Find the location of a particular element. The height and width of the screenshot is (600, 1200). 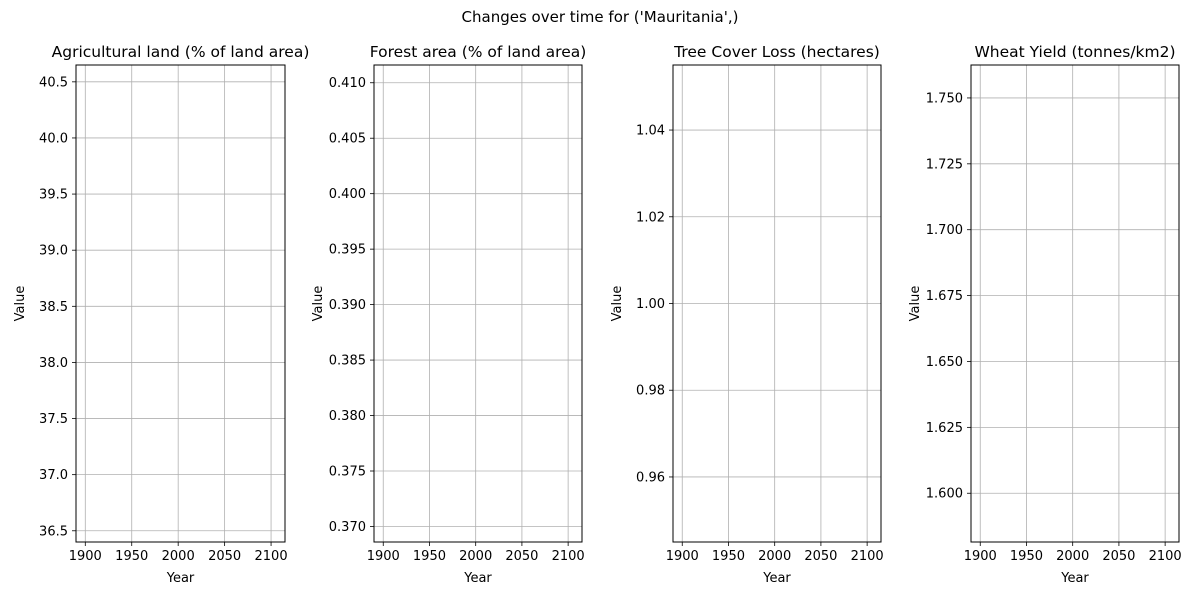

y-tick-label: 0.405 is located at coordinates (347, 139).